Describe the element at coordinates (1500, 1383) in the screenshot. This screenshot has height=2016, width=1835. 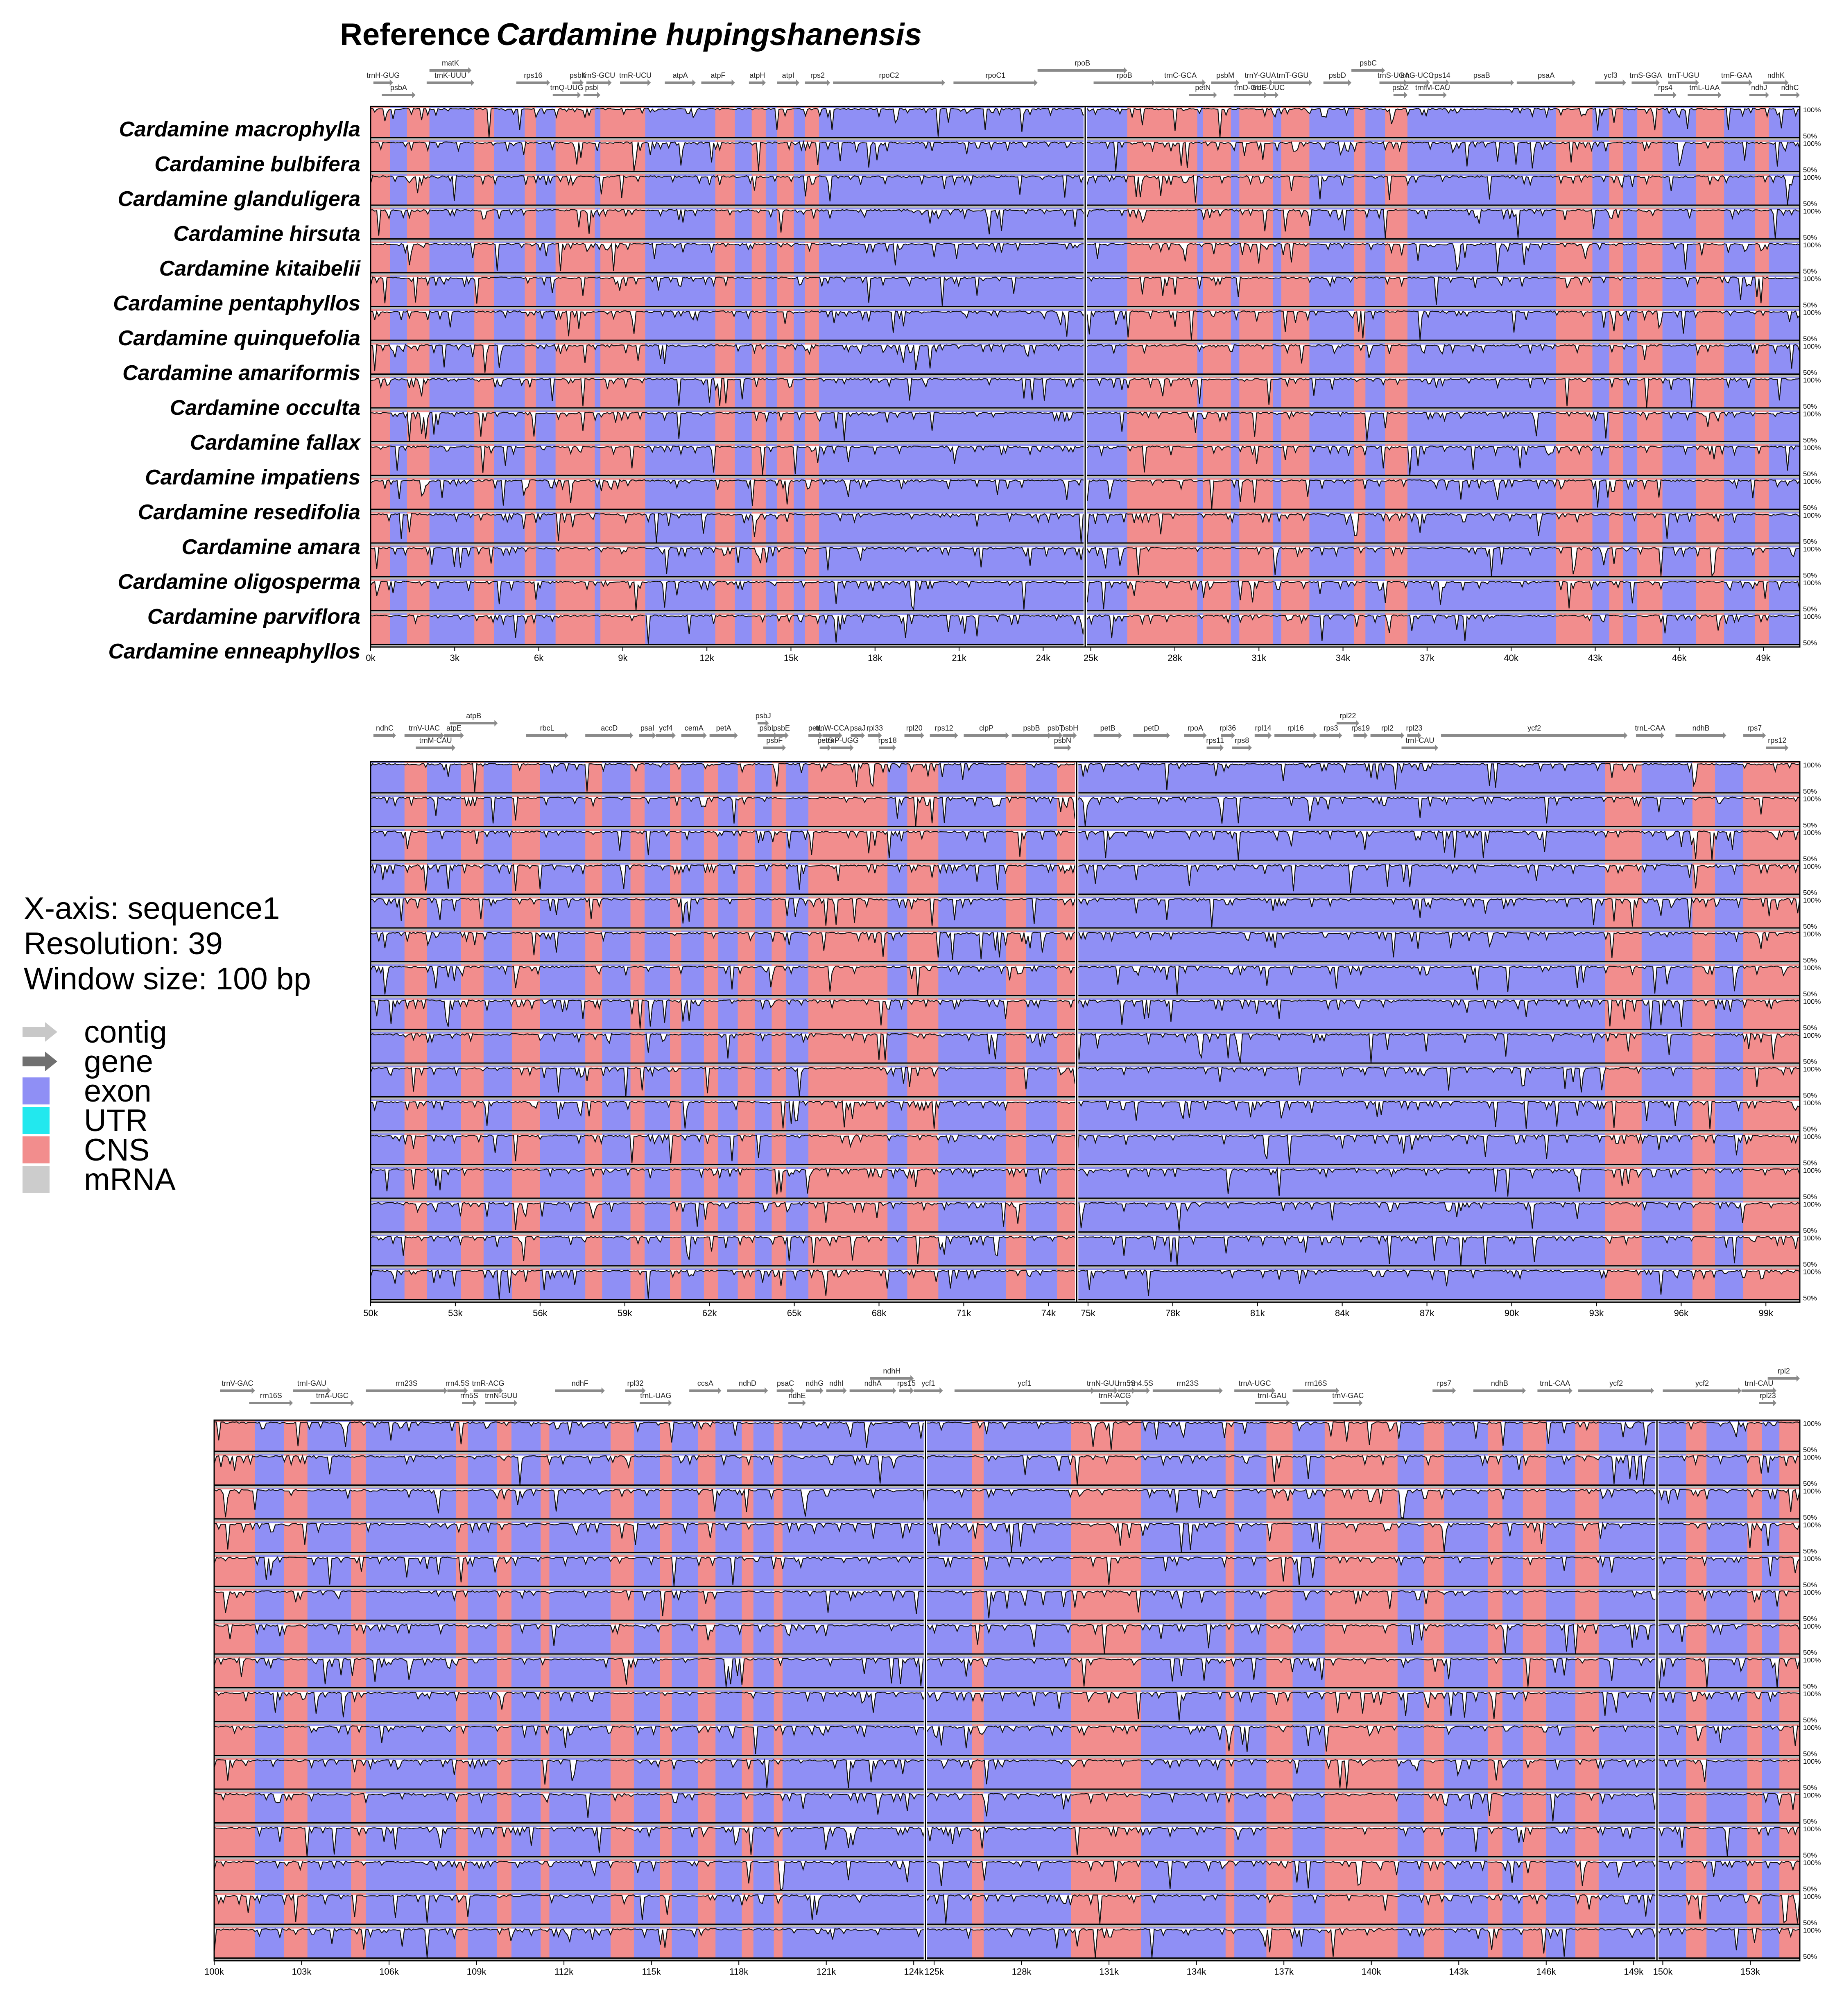
I see `gene-label: ndhB` at that location.